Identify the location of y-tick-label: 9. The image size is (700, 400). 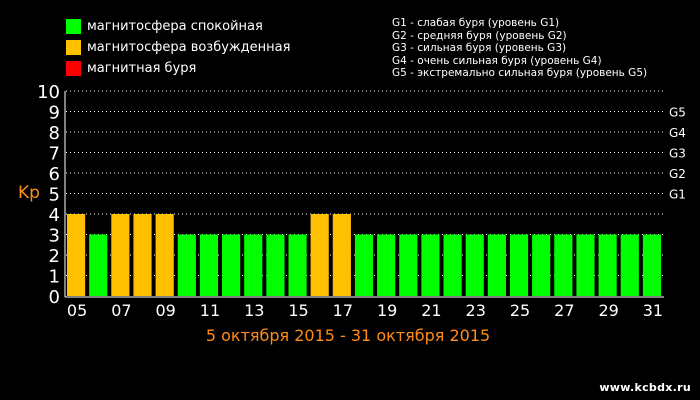
(54, 113).